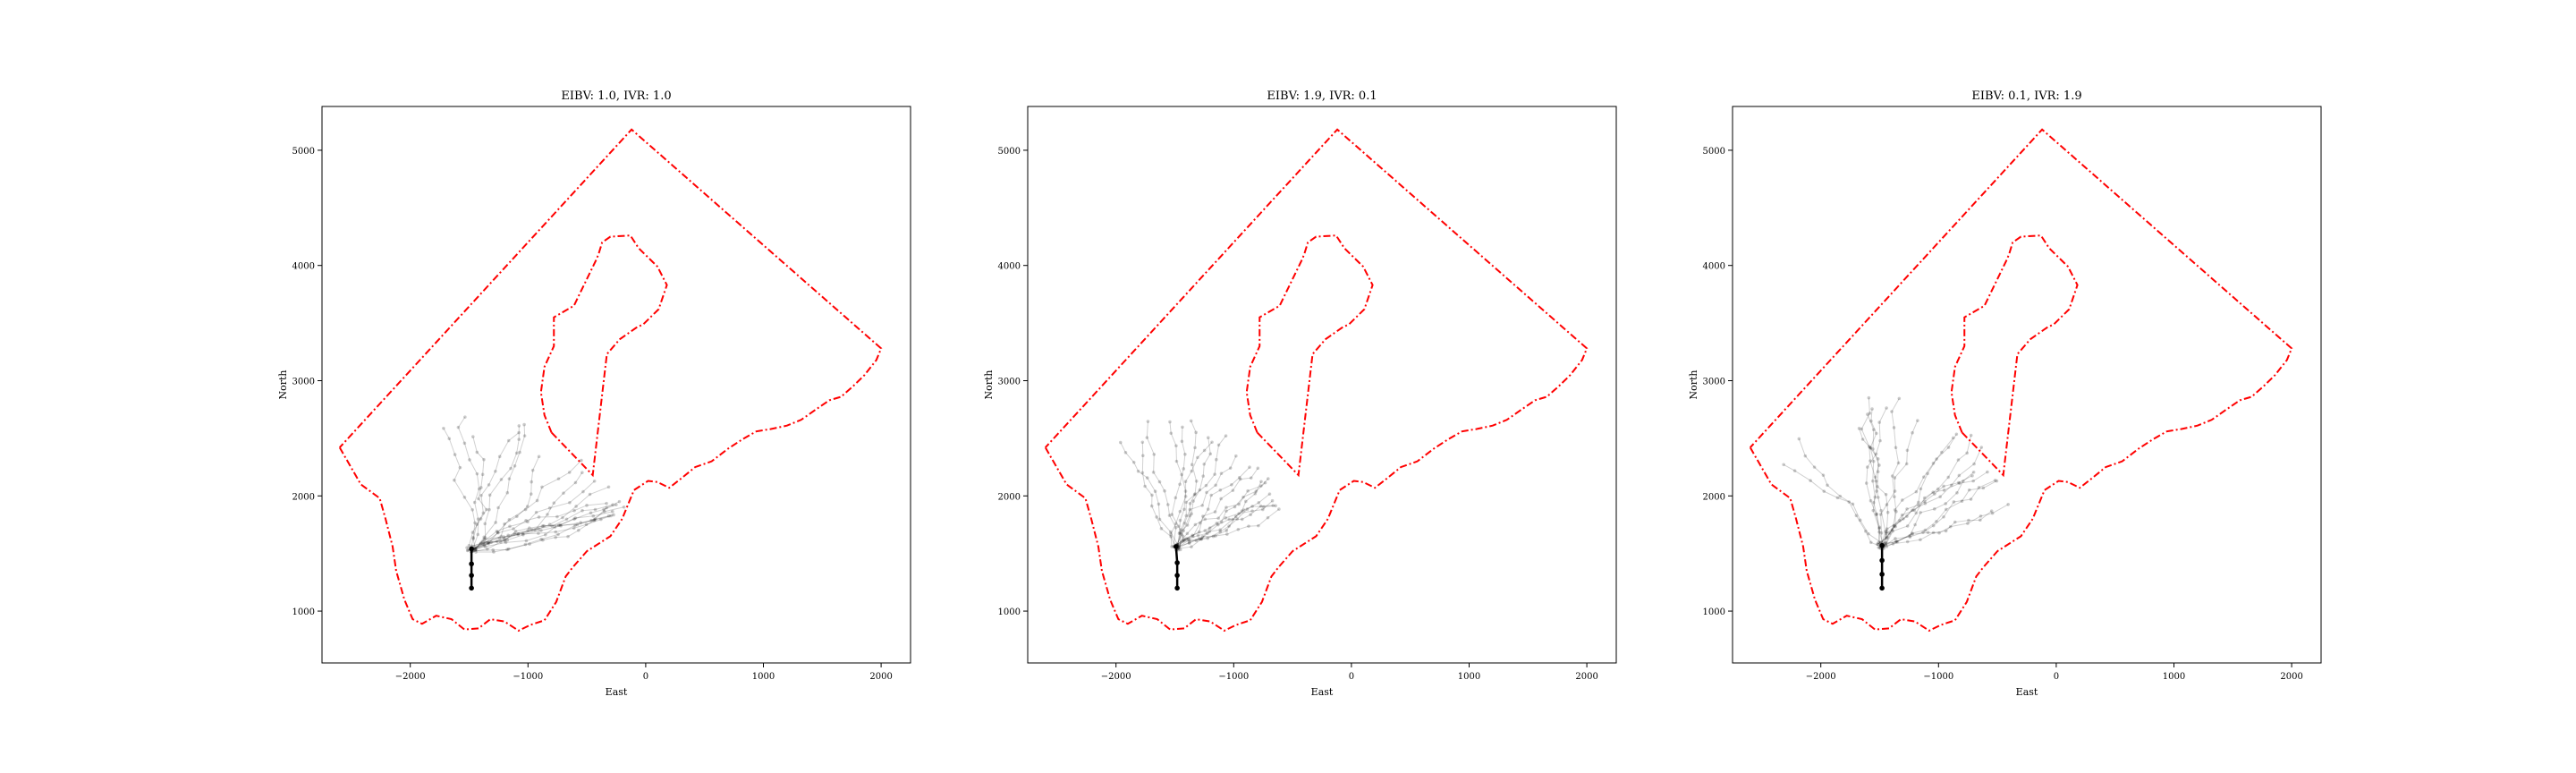 Image resolution: width=2576 pixels, height=773 pixels. I want to click on inner-boundary, so click(603, 356).